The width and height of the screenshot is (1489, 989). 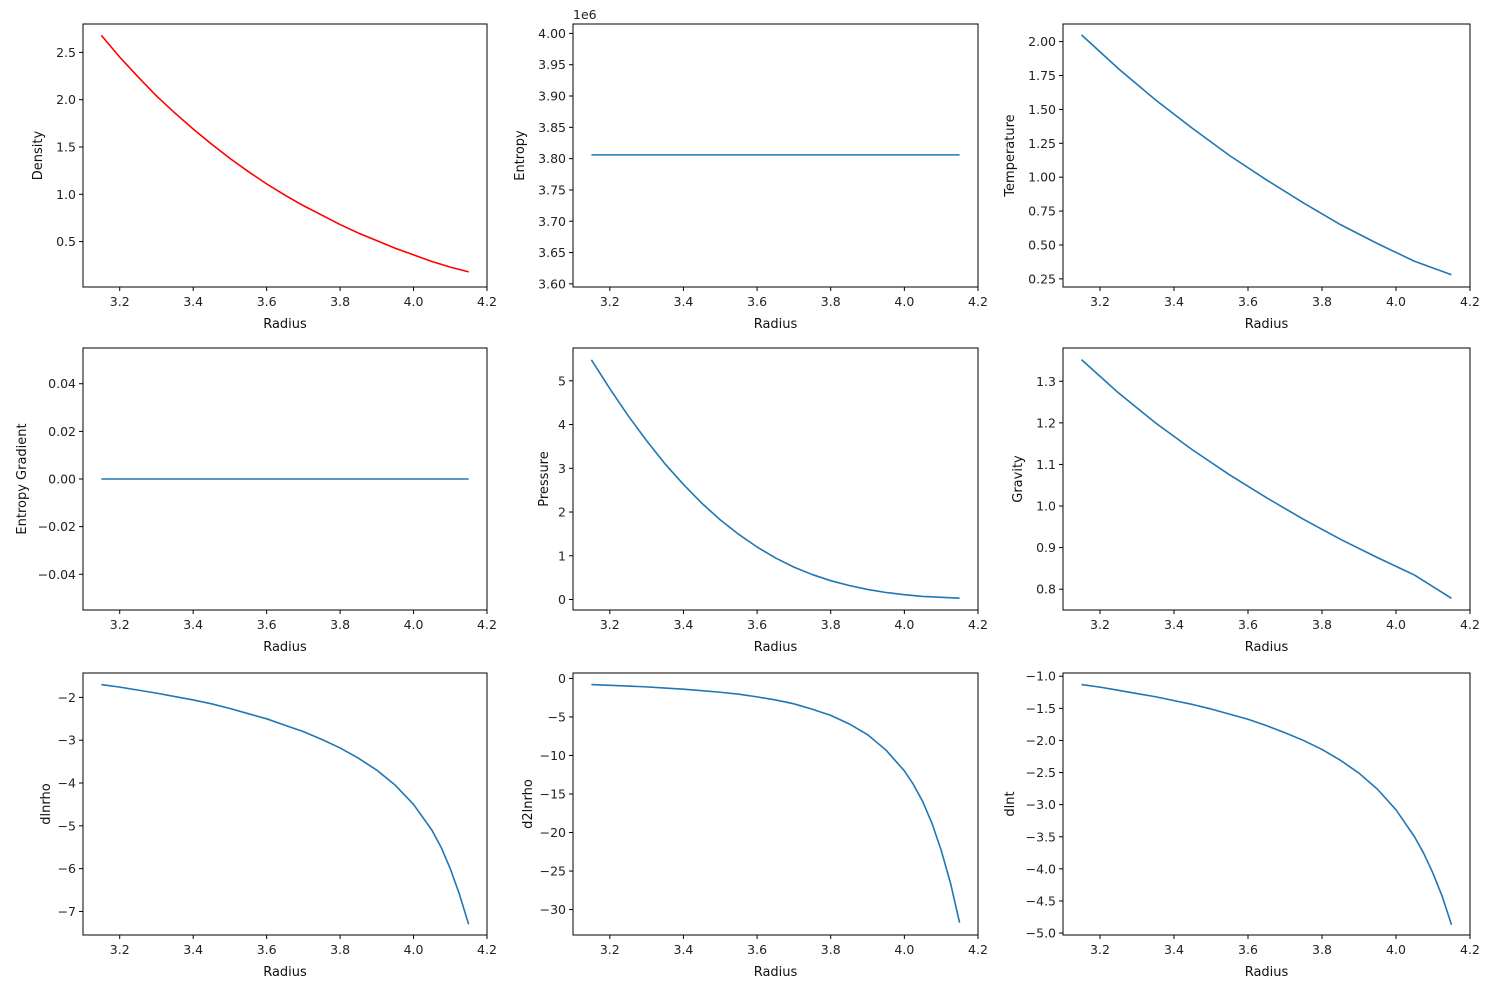 What do you see at coordinates (1046, 422) in the screenshot?
I see `y-tick-label: 1.2` at bounding box center [1046, 422].